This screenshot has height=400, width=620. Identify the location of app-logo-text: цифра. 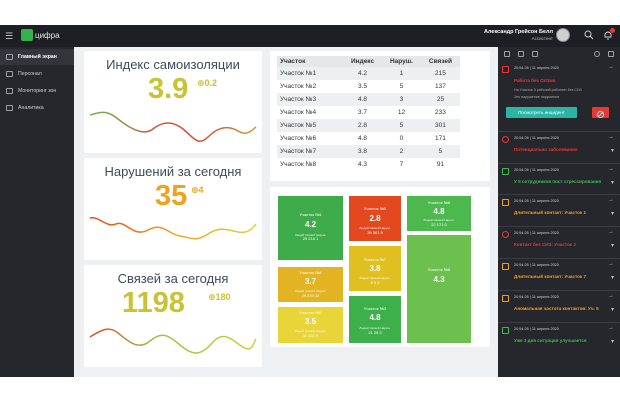
(47, 35).